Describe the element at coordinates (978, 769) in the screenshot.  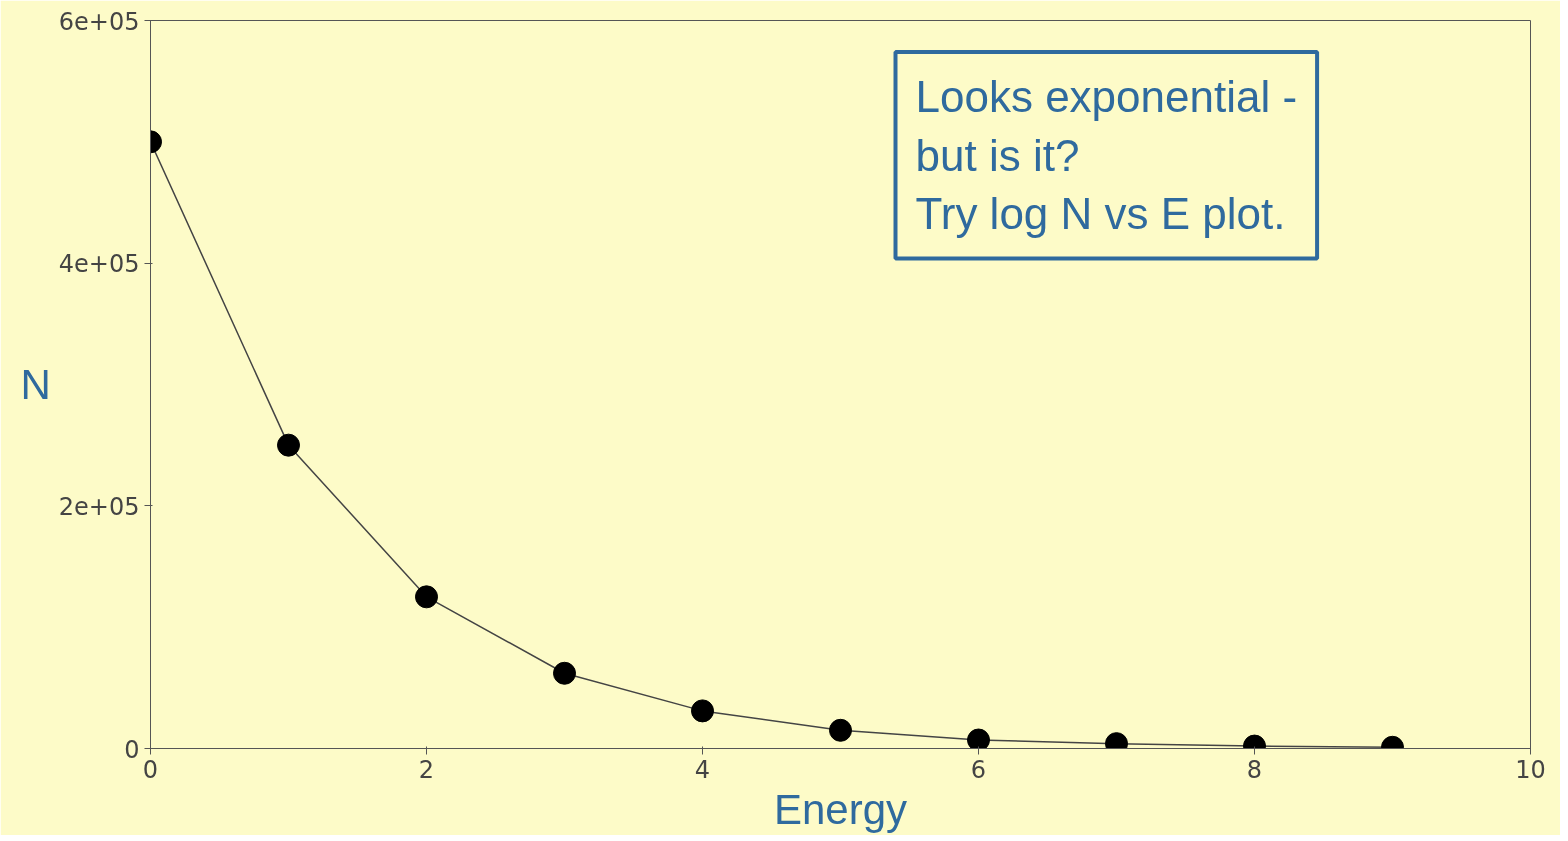
I see `x-tick-label: 6` at that location.